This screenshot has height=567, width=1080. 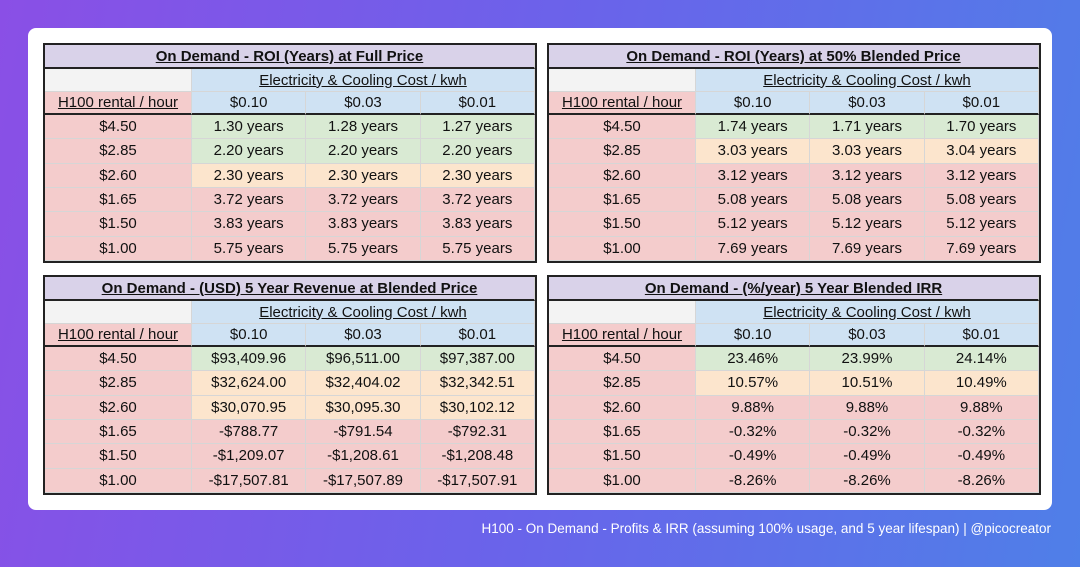 I want to click on cell: $30,070.95, so click(x=249, y=407).